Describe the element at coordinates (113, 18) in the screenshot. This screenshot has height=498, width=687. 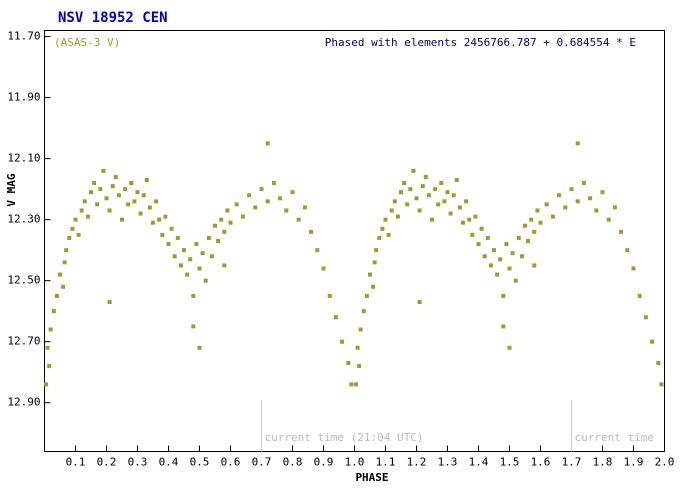
I see `chart-title: NSV 18952 CEN` at that location.